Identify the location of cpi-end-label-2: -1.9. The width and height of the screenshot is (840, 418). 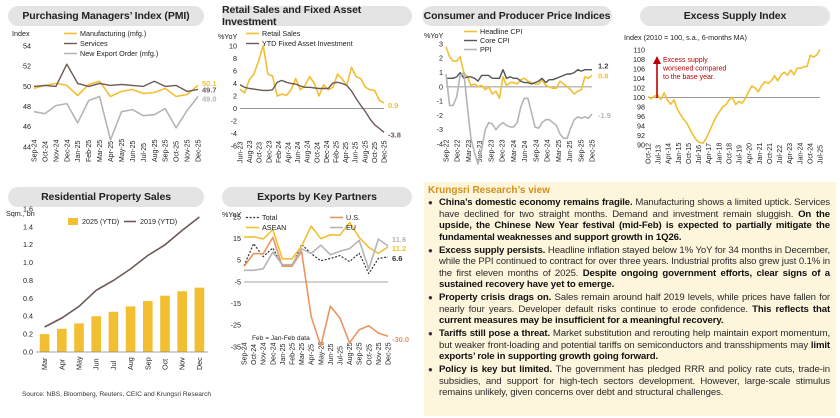
(604, 115).